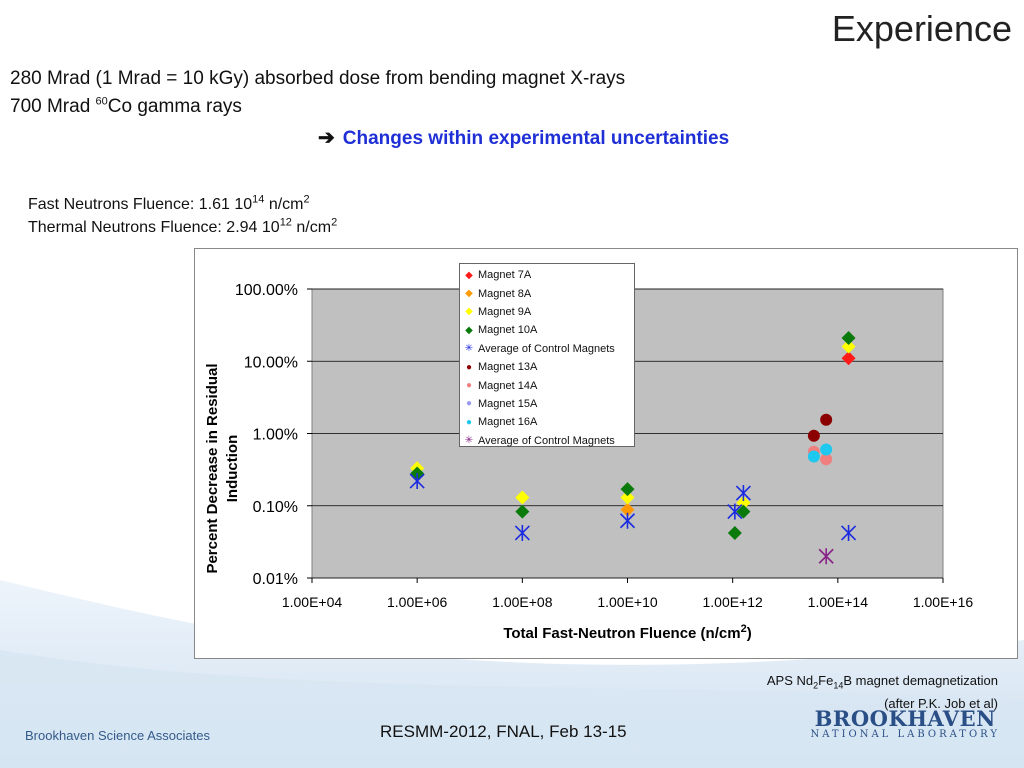 The width and height of the screenshot is (1024, 768). I want to click on caption-prefix: APS Nd, so click(790, 680).